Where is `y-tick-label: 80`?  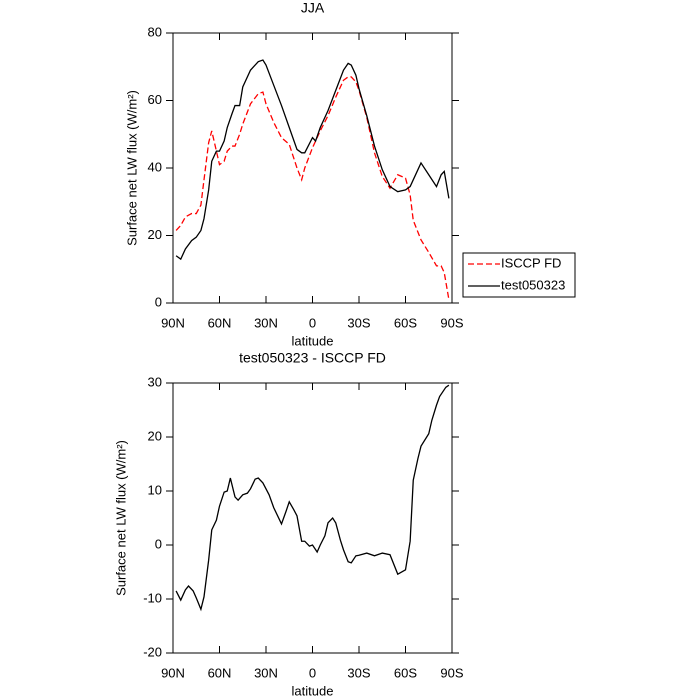
y-tick-label: 80 is located at coordinates (155, 31).